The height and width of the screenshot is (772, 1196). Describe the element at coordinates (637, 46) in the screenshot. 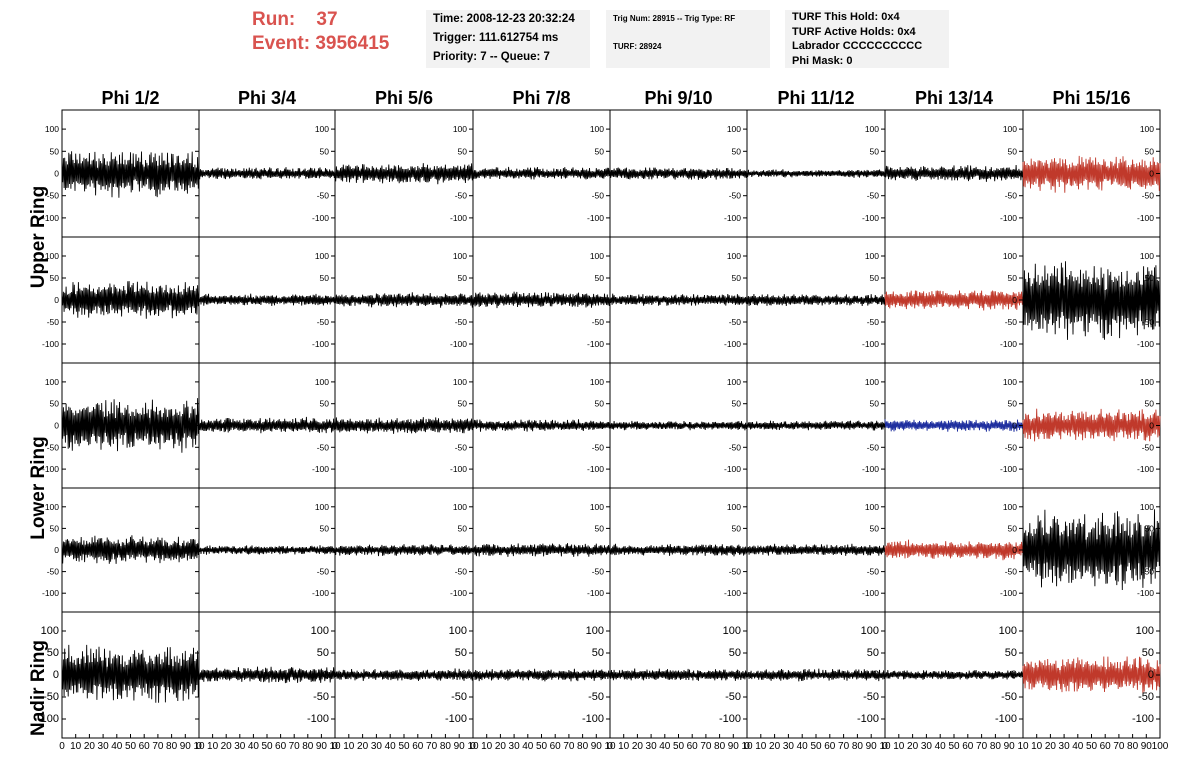

I see `turf-text: TURF: 28924` at that location.